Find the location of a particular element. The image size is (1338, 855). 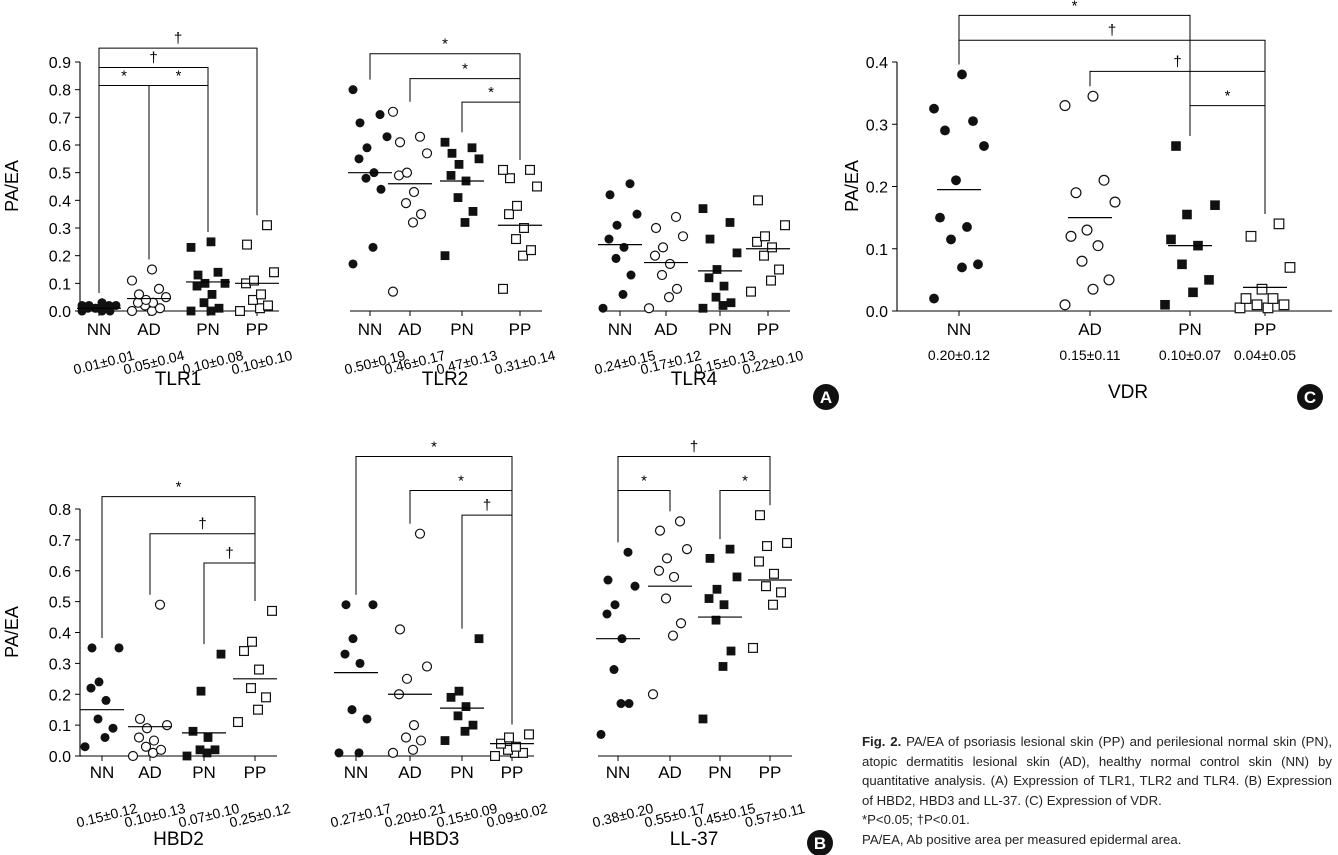

y-tick-label: 0.7 is located at coordinates (60, 118).